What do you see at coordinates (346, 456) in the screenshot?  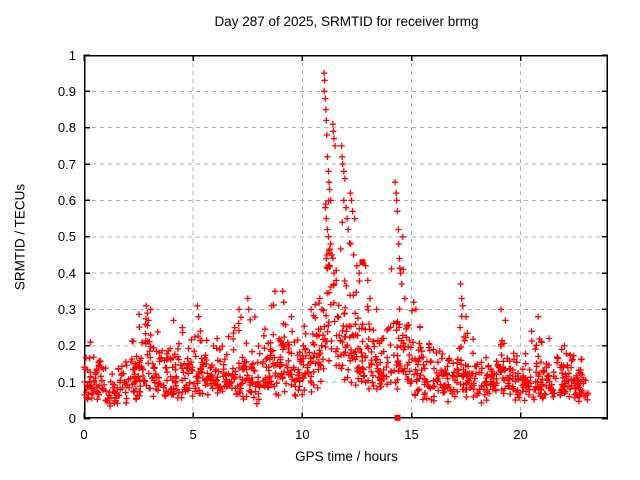 I see `x-axis-label: GPS time / hours` at bounding box center [346, 456].